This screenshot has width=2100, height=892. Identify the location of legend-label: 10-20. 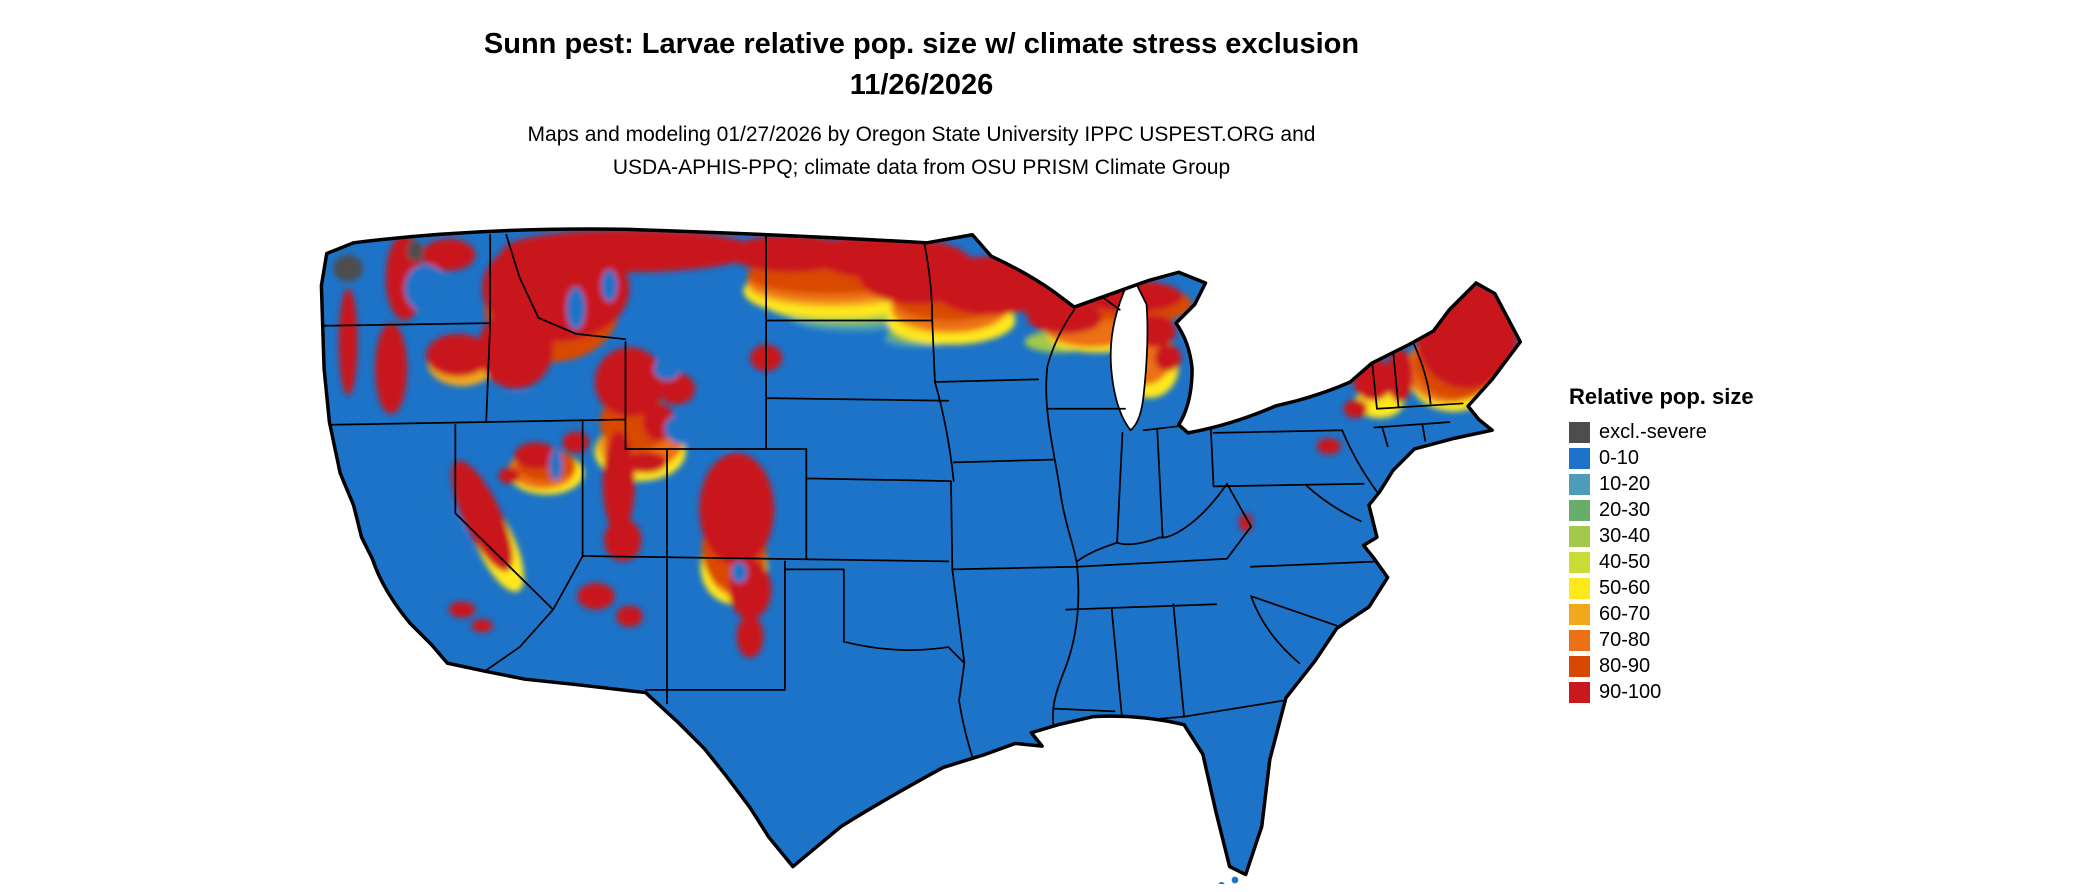
(1625, 484).